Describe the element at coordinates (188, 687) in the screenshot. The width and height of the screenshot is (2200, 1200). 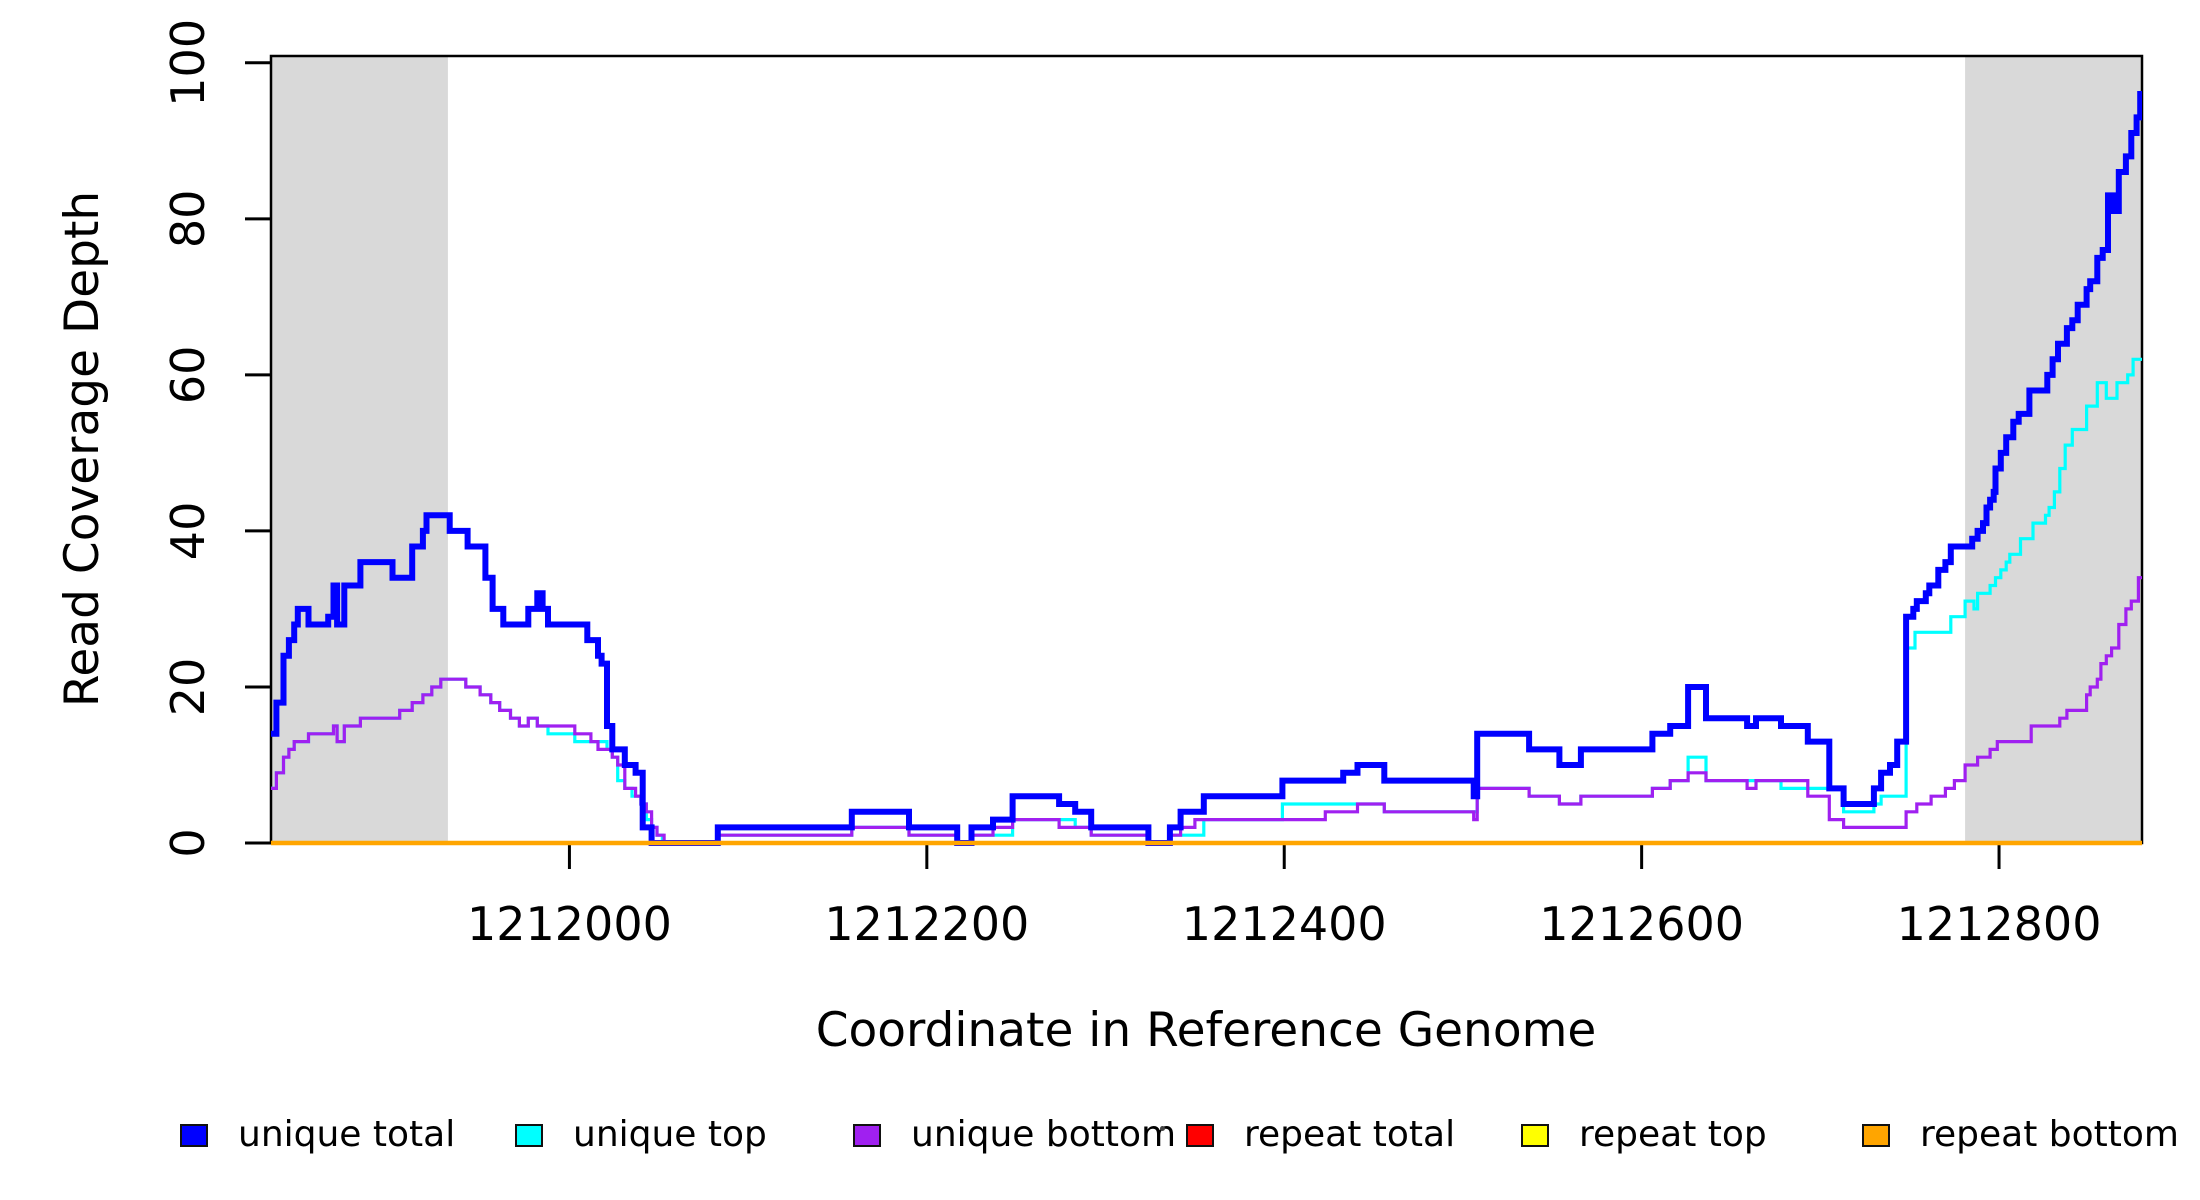
I see `y-tick-label: 20` at that location.